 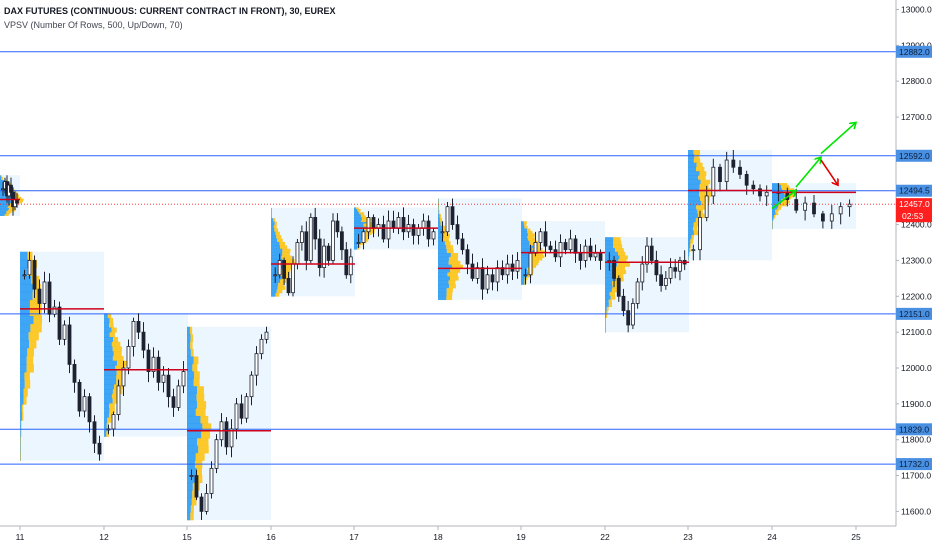 What do you see at coordinates (916, 332) in the screenshot?
I see `y-tick-label: 12100.0` at bounding box center [916, 332].